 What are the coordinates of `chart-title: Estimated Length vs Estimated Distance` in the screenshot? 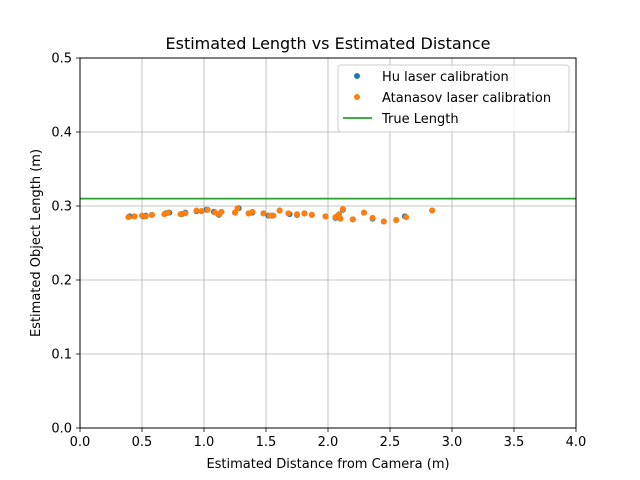 It's located at (328, 43).